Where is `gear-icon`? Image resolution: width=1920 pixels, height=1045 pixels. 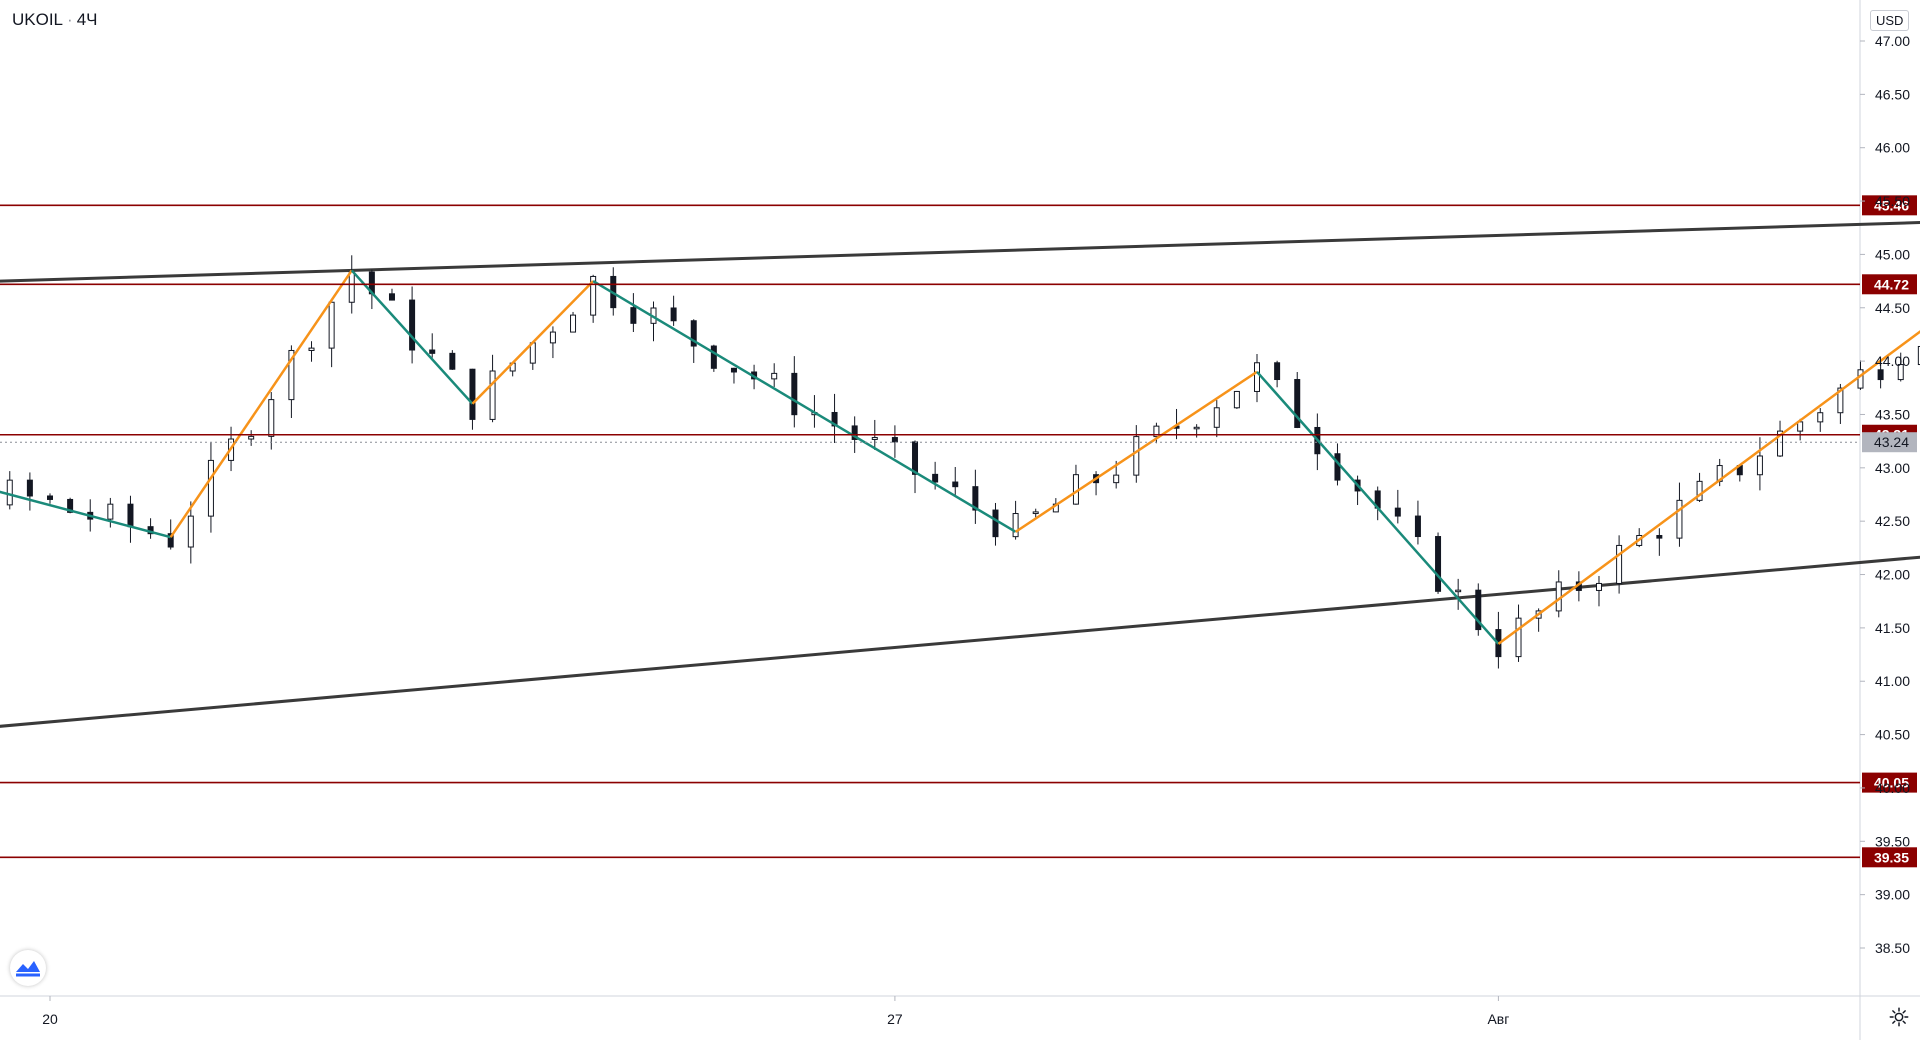 gear-icon is located at coordinates (1899, 1017).